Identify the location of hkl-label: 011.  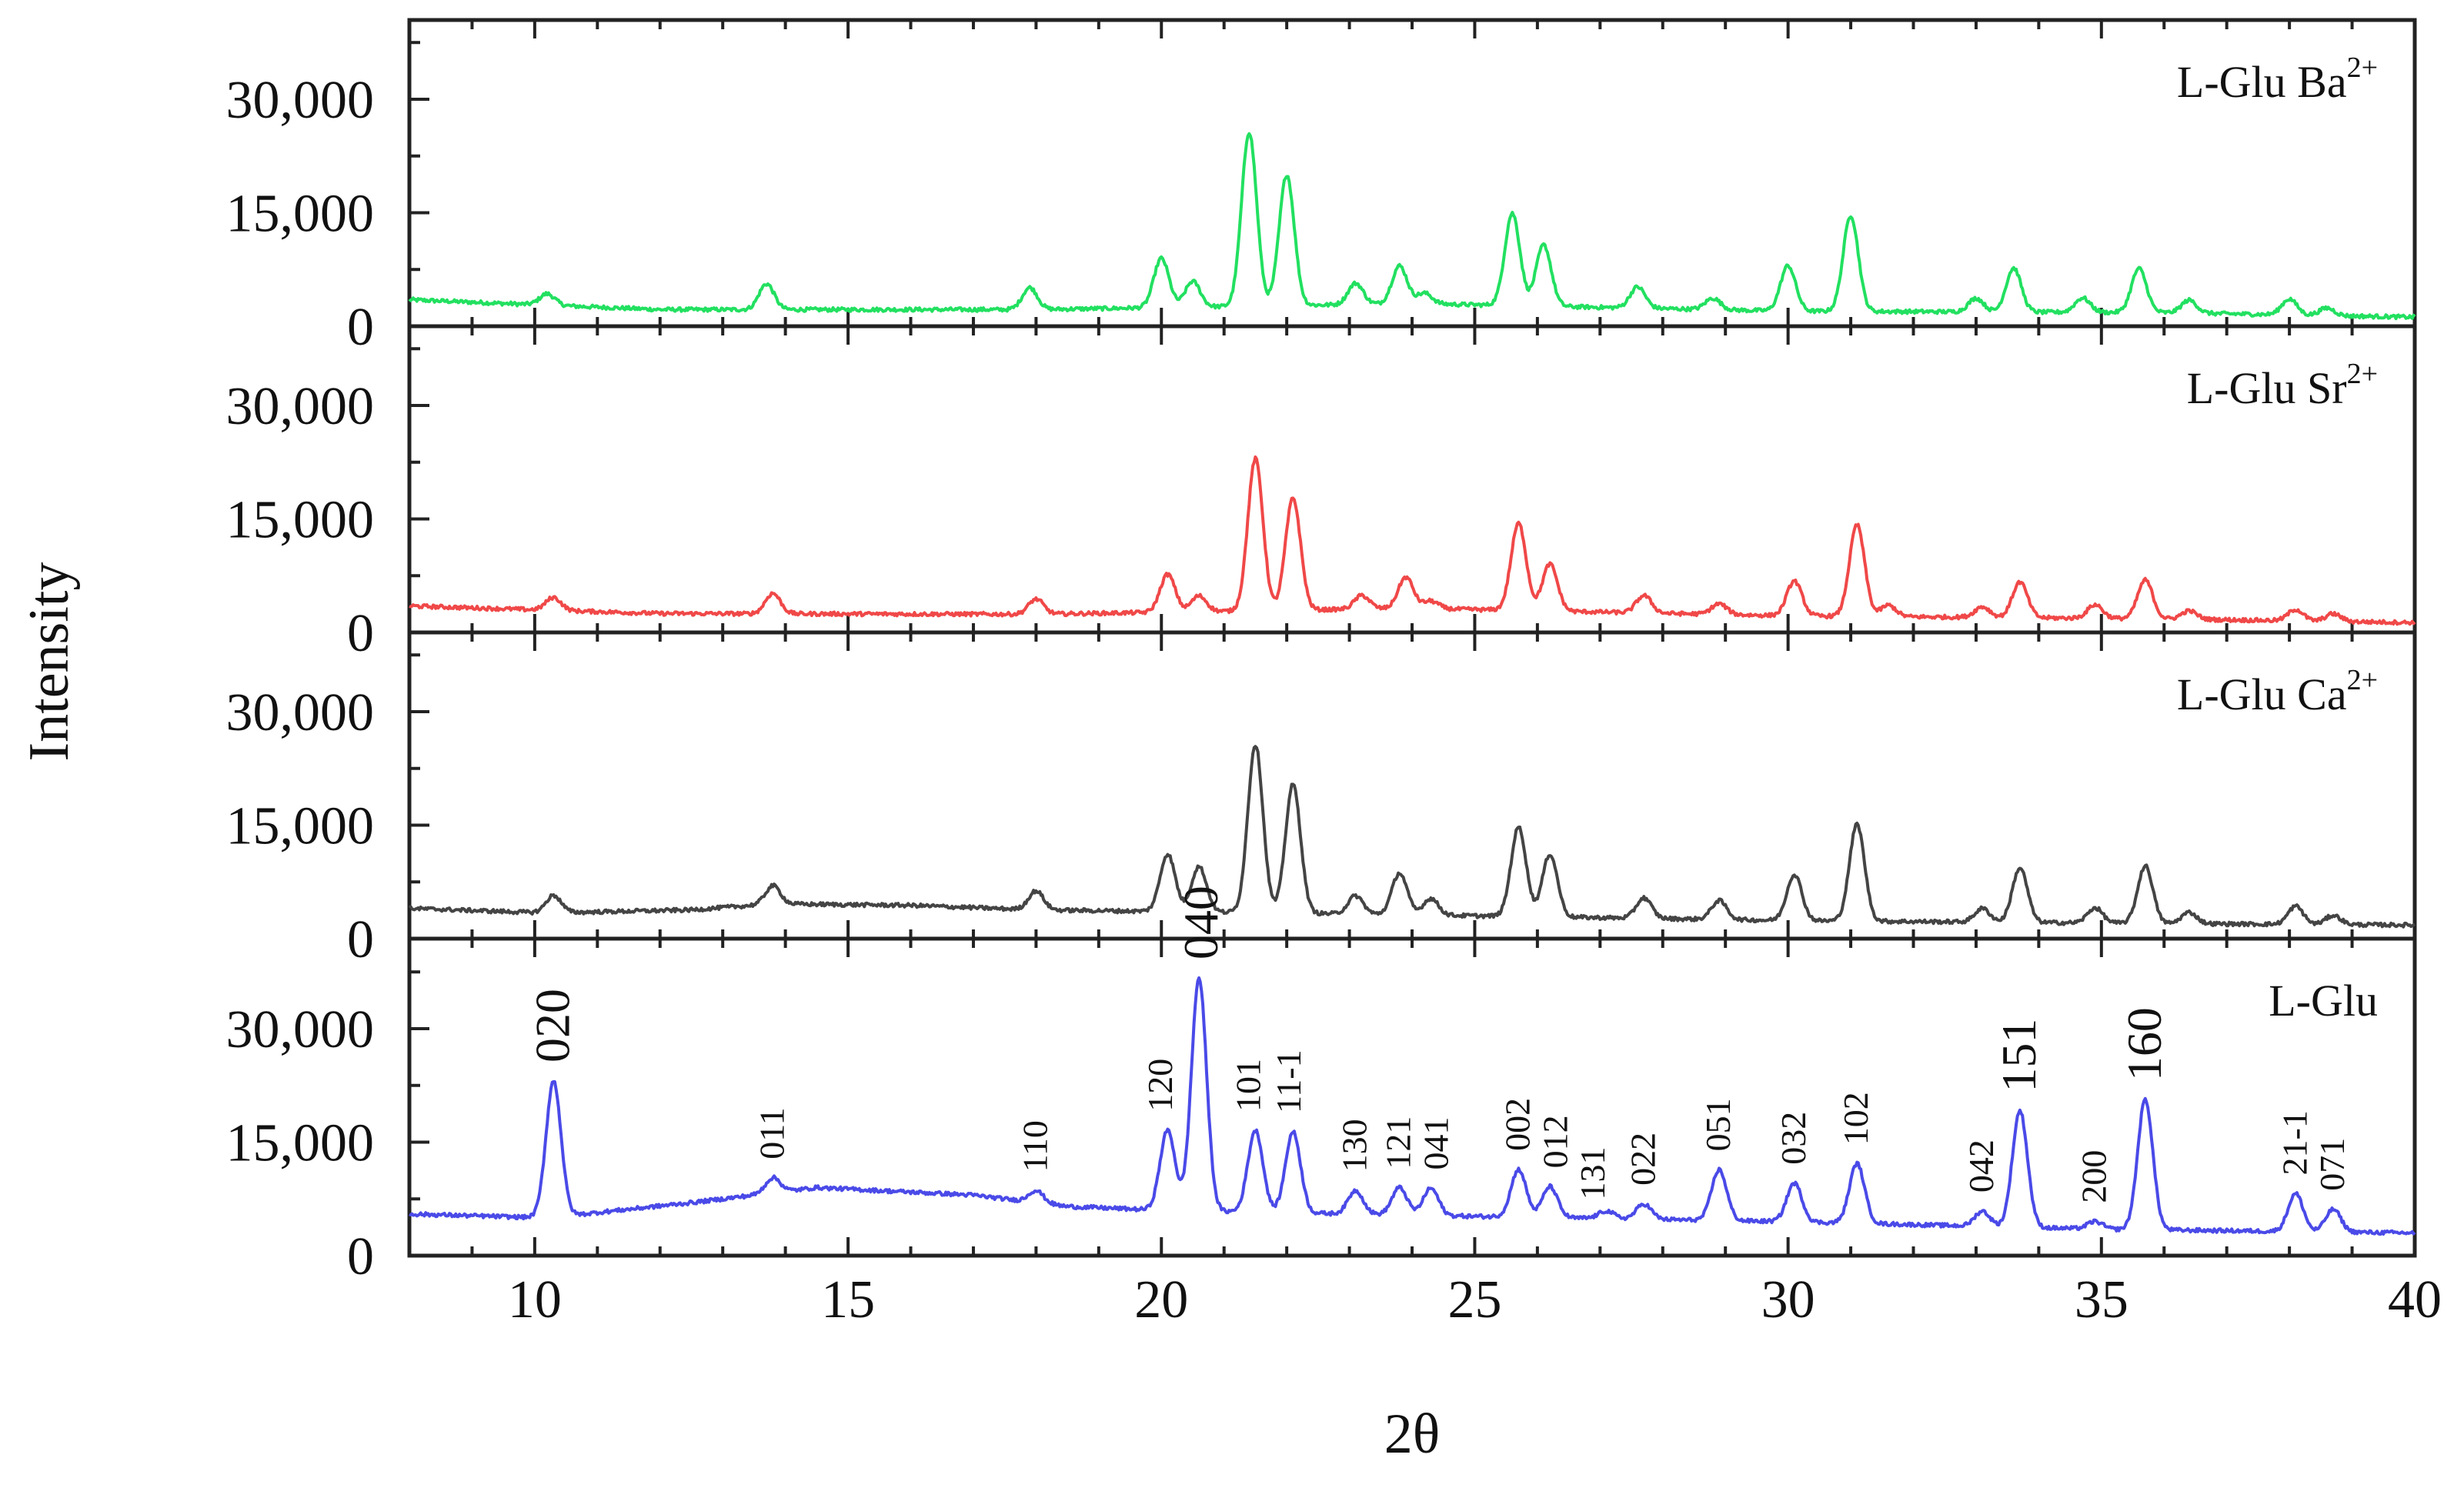
(771, 1133).